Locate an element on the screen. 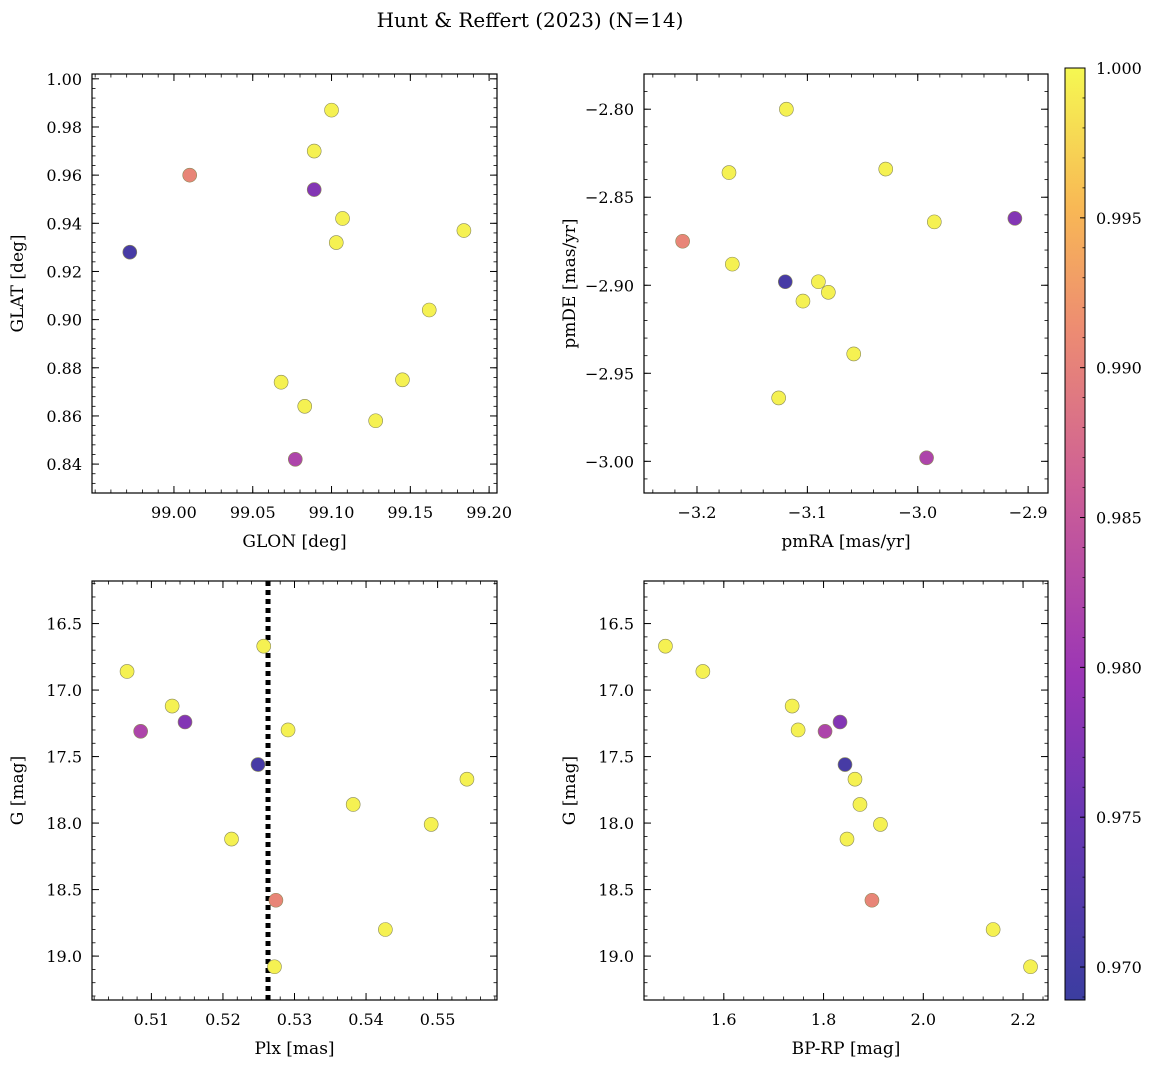 The image size is (1161, 1068). x-tick-label: 0.54 is located at coordinates (366, 1019).